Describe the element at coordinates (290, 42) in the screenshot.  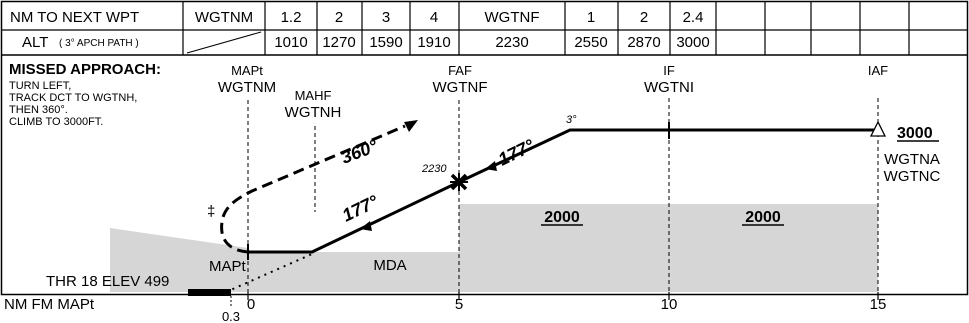
I see `row2-cell-1: 1010` at that location.